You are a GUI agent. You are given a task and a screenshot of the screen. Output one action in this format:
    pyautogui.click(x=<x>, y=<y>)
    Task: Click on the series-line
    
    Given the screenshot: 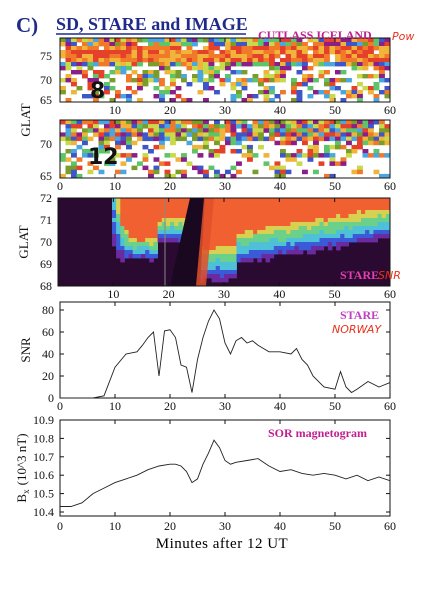 What is the action you would take?
    pyautogui.click(x=225, y=354)
    